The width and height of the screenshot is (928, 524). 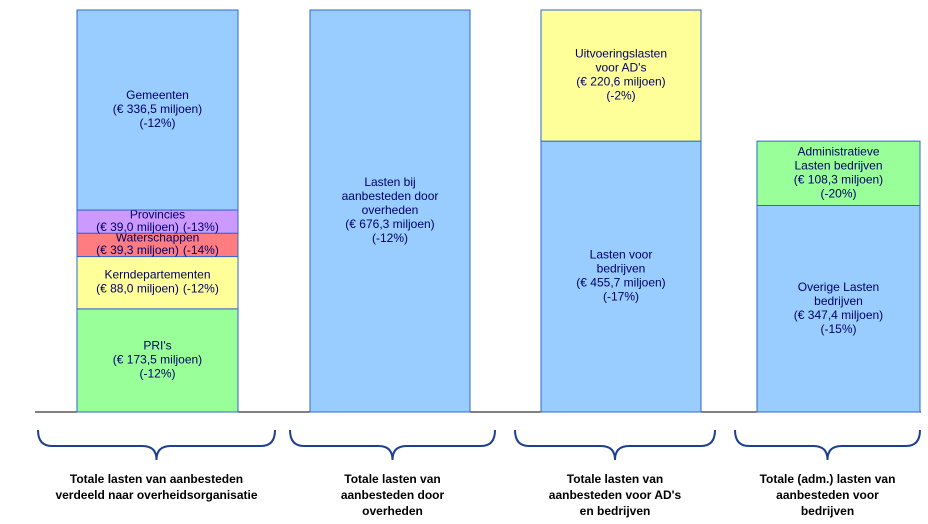 I want to click on segment-label: (€ 39,3 miljoen) (-14%), so click(x=157, y=250).